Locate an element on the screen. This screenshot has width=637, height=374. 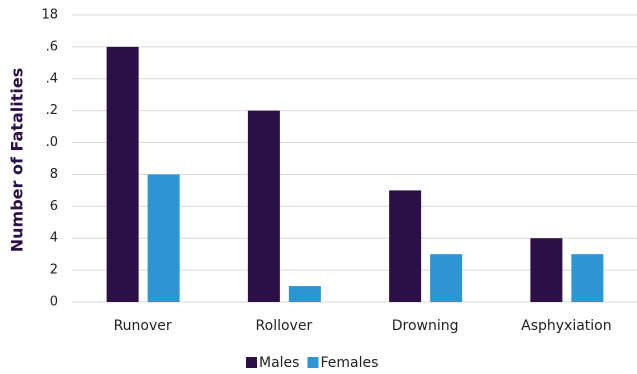
y-tick-label: 2 is located at coordinates (54, 270).